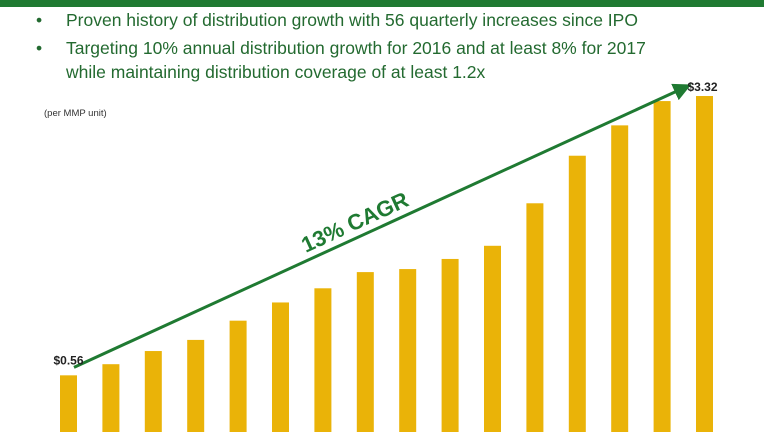  What do you see at coordinates (68, 360) in the screenshot?
I see `data-label-1: $0.56` at bounding box center [68, 360].